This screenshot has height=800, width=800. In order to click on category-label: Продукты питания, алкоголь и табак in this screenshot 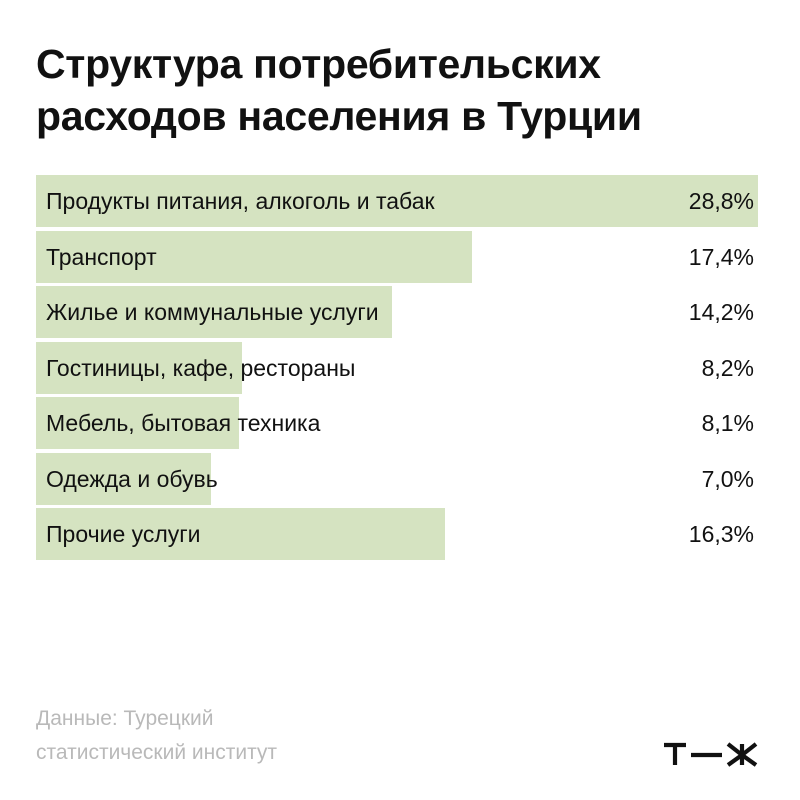, I will do `click(240, 201)`.